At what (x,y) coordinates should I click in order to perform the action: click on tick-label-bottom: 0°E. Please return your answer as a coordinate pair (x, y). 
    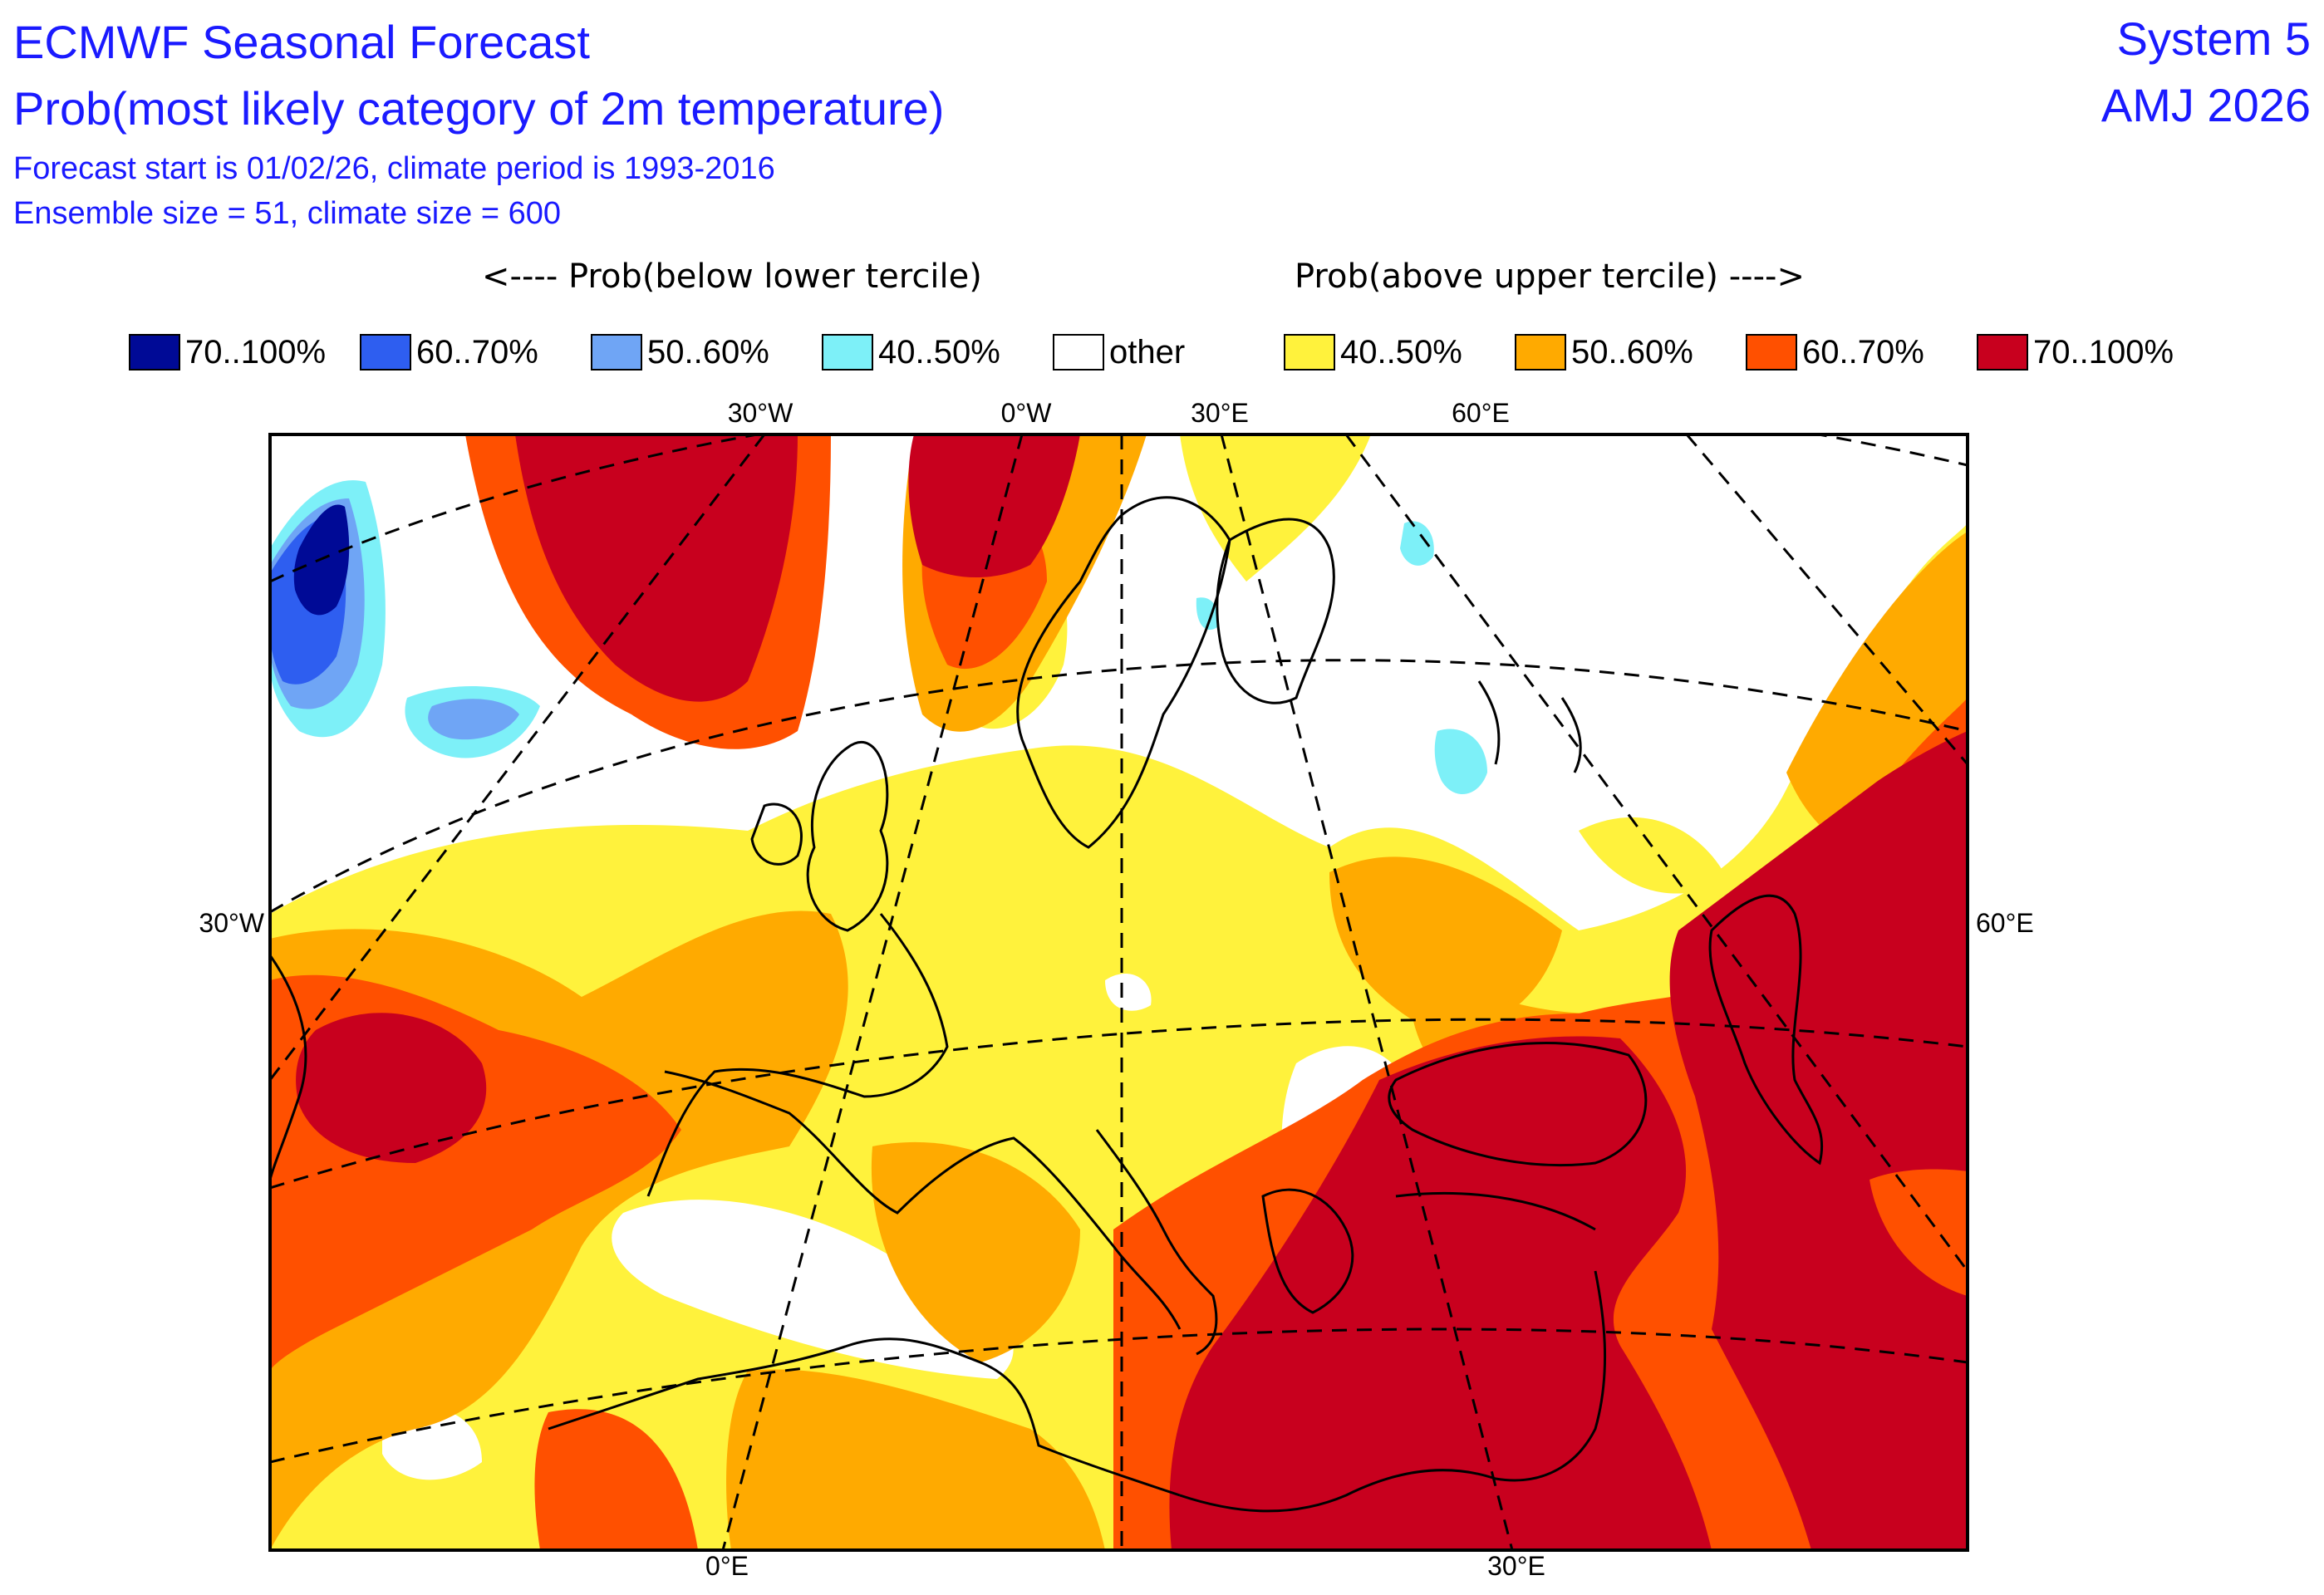
    Looking at the image, I should click on (727, 1566).